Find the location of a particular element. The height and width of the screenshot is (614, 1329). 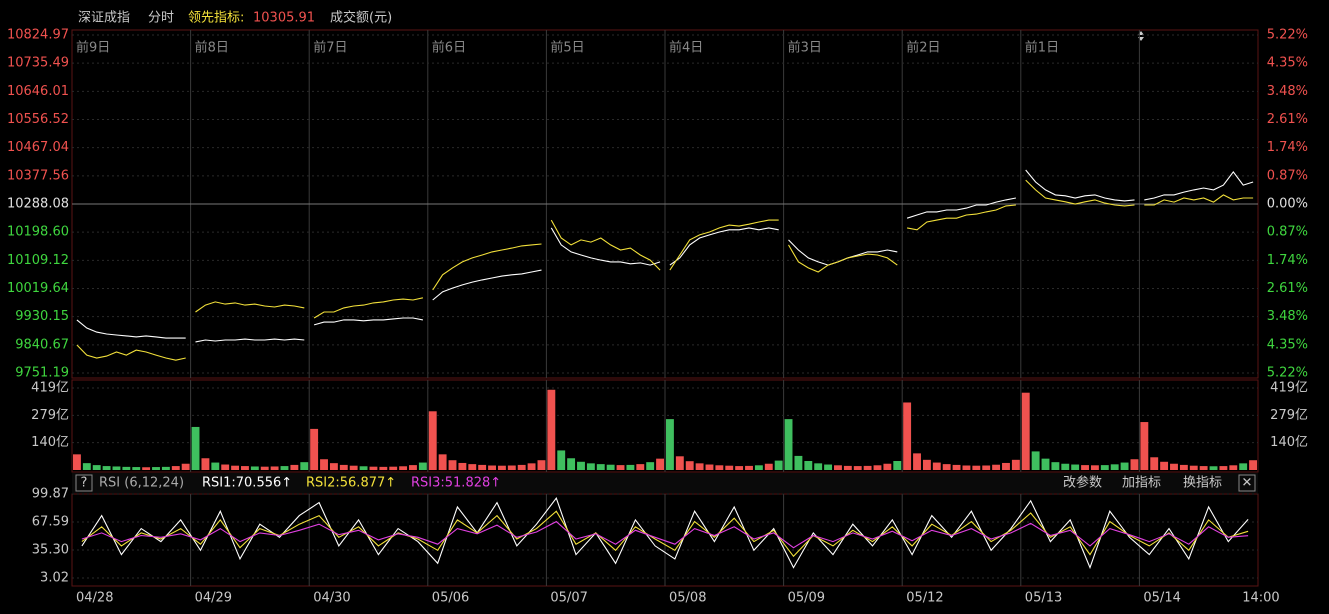

legend-entry: RSI2:56.877↑ is located at coordinates (351, 483).